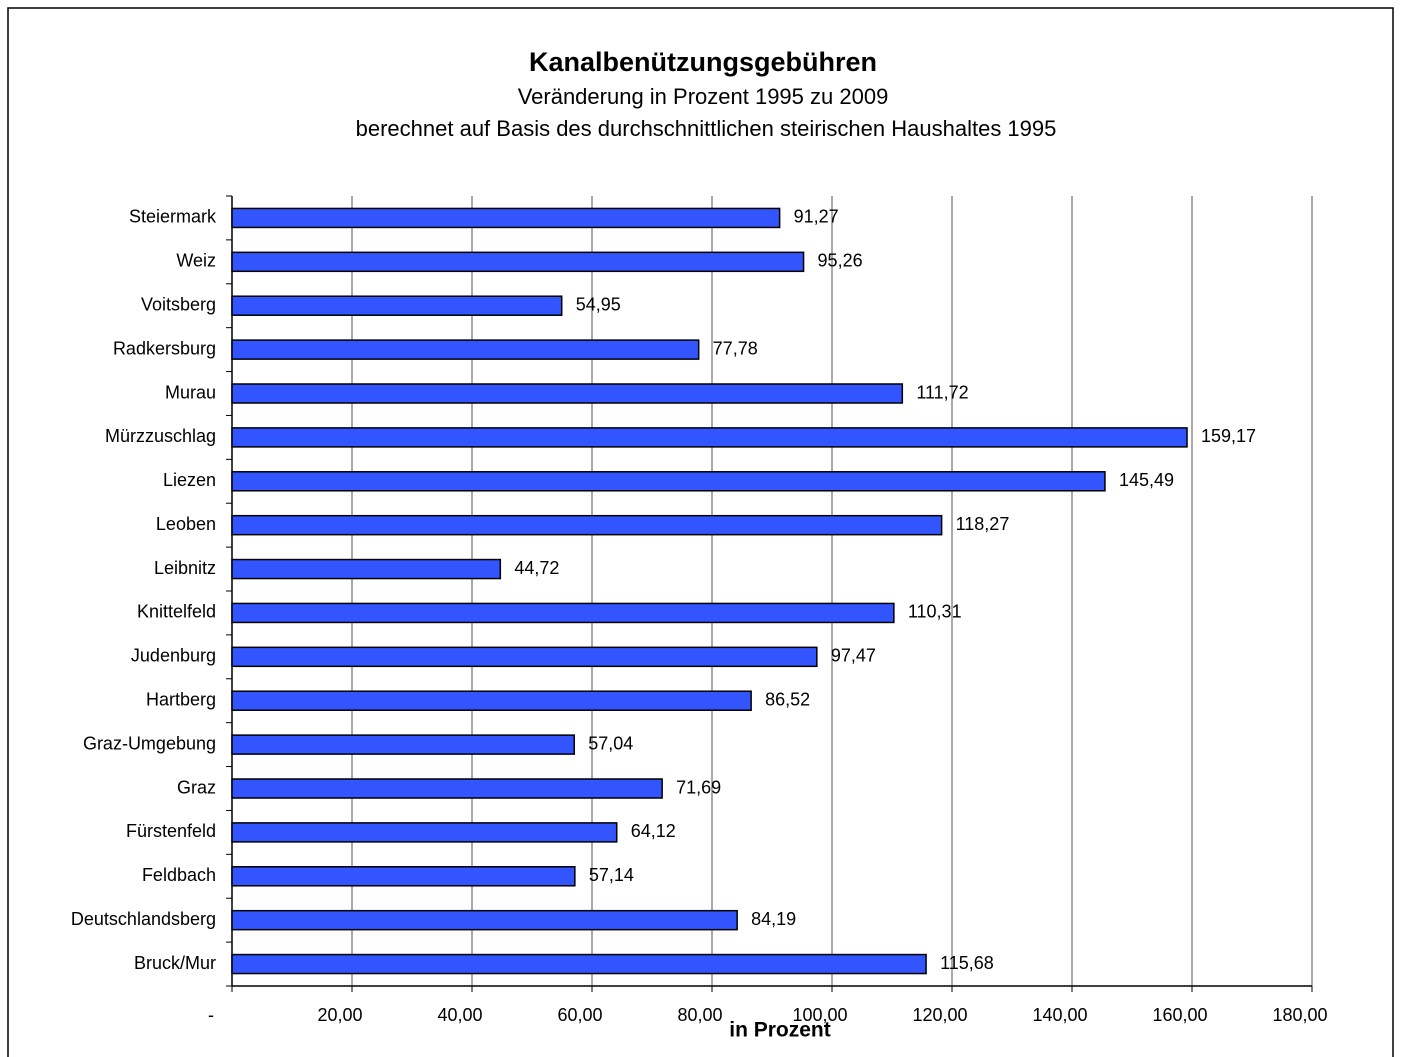 The height and width of the screenshot is (1057, 1401). Describe the element at coordinates (703, 62) in the screenshot. I see `chart-title: Kanalbenützungsgebühren` at that location.